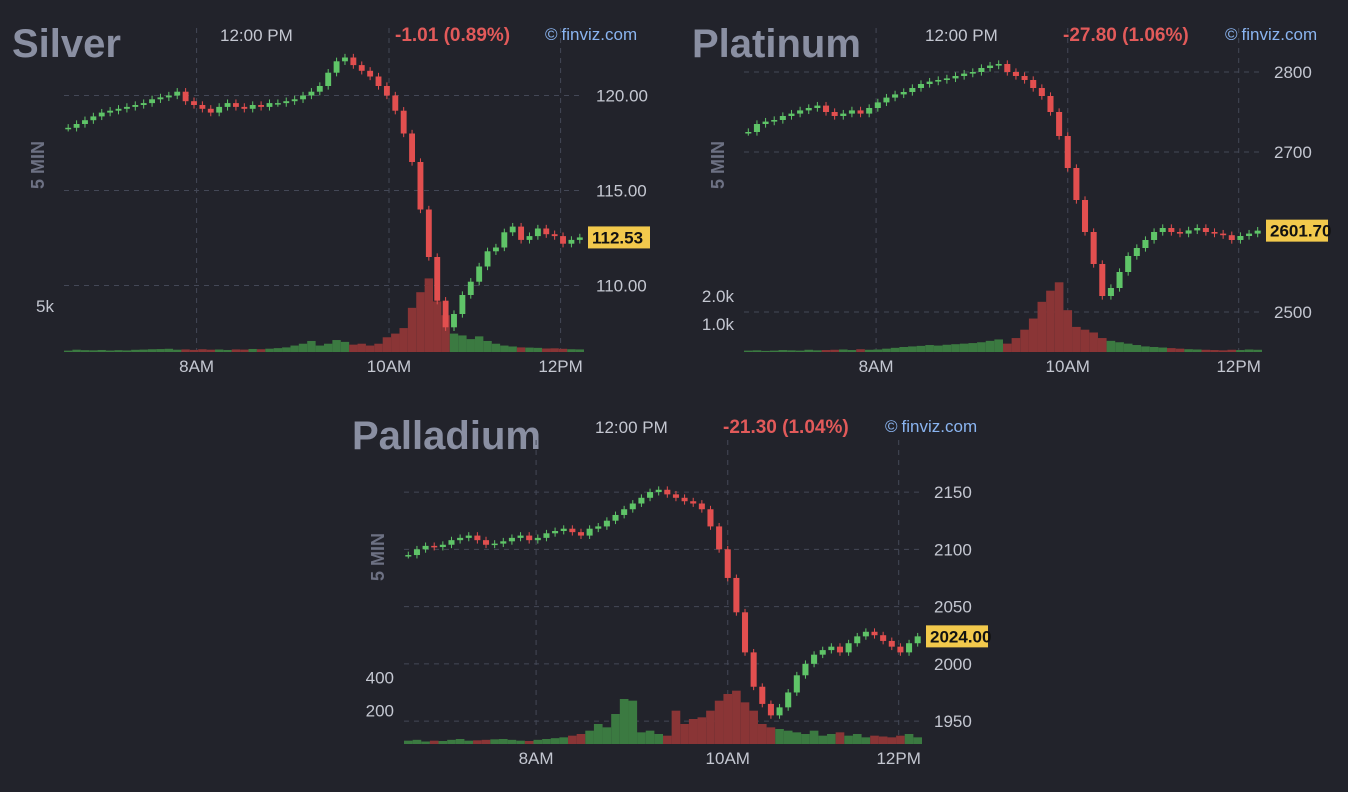 The width and height of the screenshot is (1348, 792). I want to click on y-tick-label: 2050, so click(953, 607).